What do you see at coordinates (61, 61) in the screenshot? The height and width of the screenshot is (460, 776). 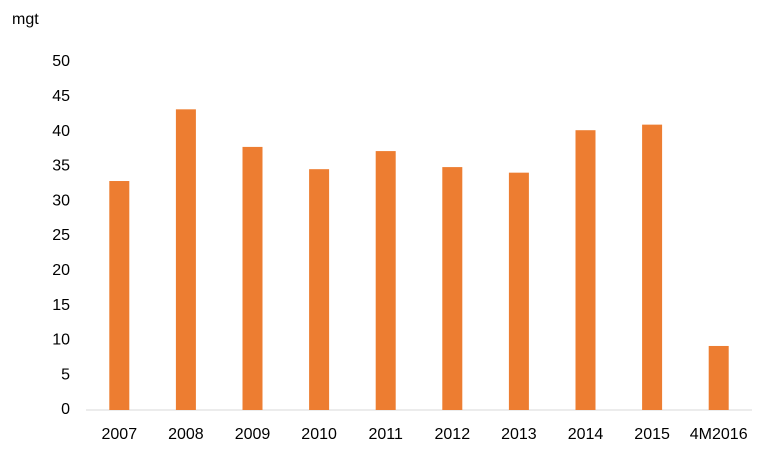 I see `y-tick-label: 50` at bounding box center [61, 61].